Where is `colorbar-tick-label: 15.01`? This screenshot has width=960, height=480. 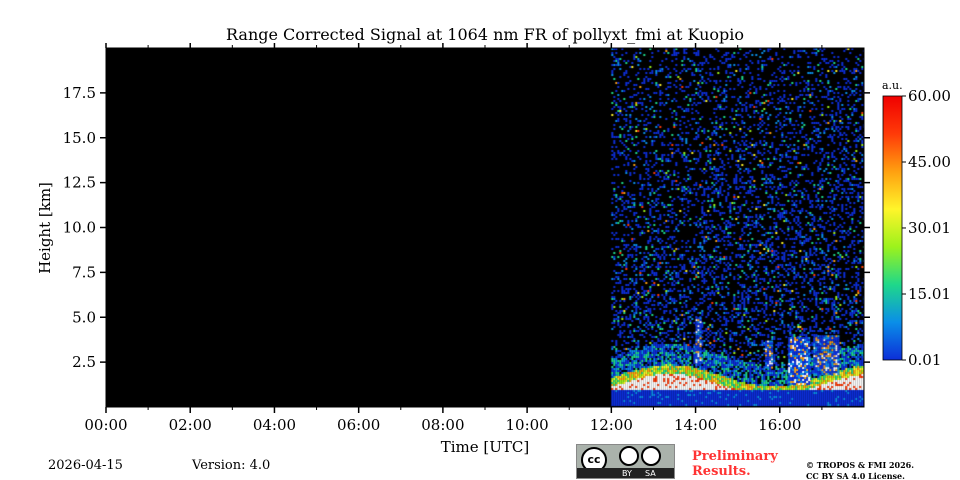
colorbar-tick-label: 15.01 is located at coordinates (929, 294).